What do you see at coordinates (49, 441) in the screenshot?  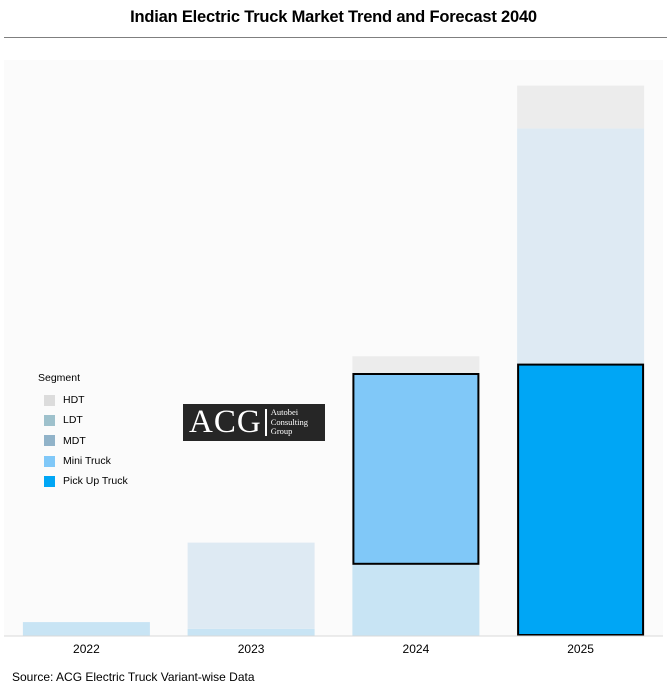 I see `legend-swatch-mdt` at bounding box center [49, 441].